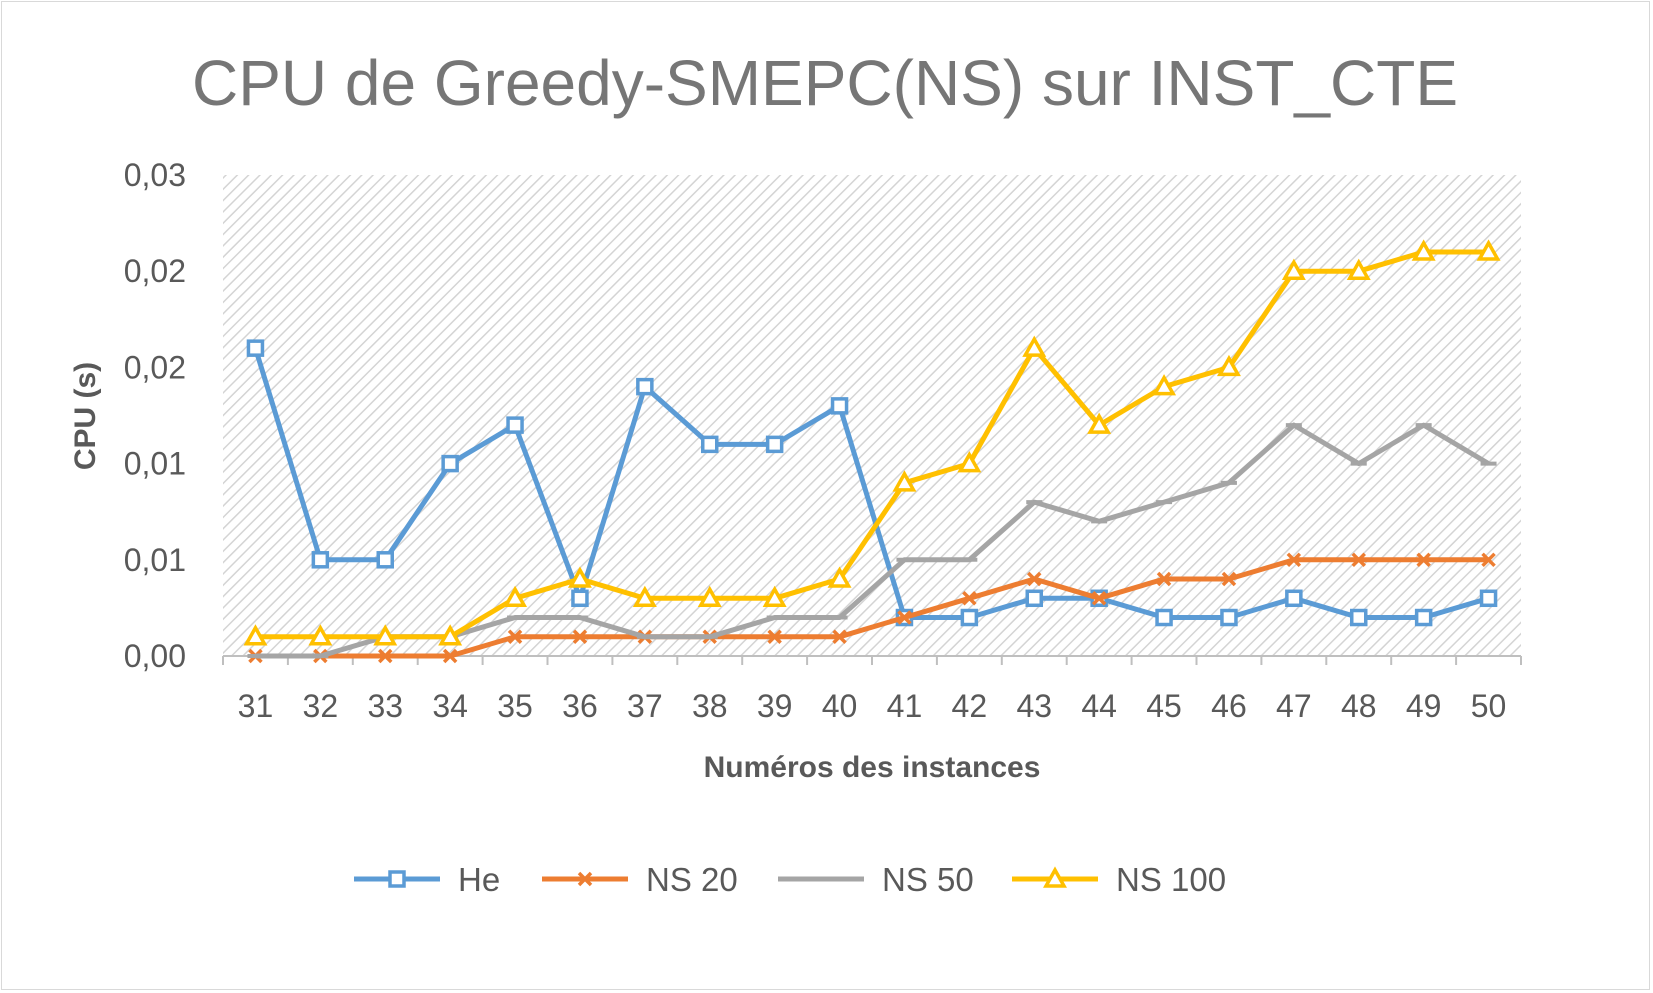  Describe the element at coordinates (1294, 706) in the screenshot. I see `x-tick-label: 47` at that location.